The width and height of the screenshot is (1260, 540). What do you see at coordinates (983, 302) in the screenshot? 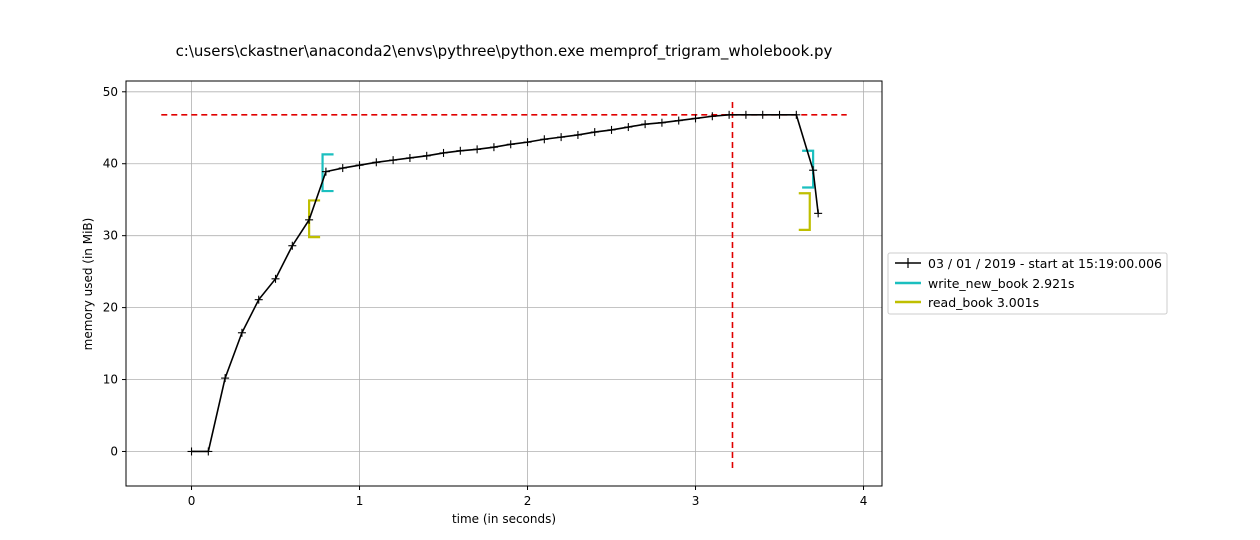
I see `legend-label-read-book: read_book 3.001s` at bounding box center [983, 302].